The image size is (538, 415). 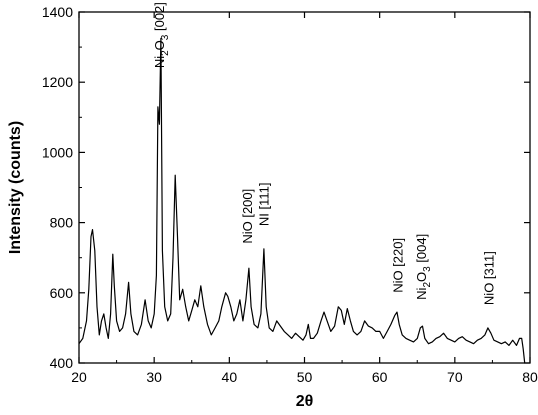 What do you see at coordinates (62, 293) in the screenshot?
I see `y-tick-label: 600` at bounding box center [62, 293].